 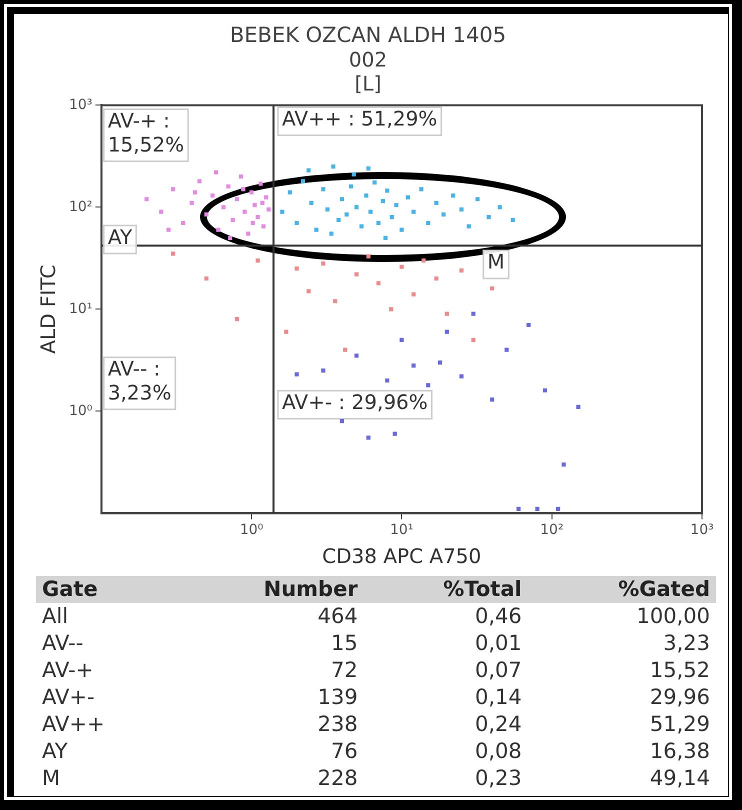 I want to click on text: Gate Number %Total %Gated, so click(x=376, y=589).